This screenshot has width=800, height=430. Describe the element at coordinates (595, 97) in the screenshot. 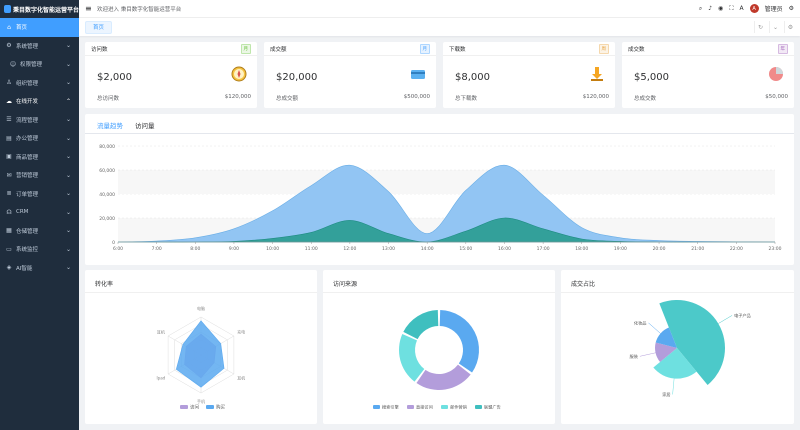

I see `stat-total-value: $120,000` at that location.